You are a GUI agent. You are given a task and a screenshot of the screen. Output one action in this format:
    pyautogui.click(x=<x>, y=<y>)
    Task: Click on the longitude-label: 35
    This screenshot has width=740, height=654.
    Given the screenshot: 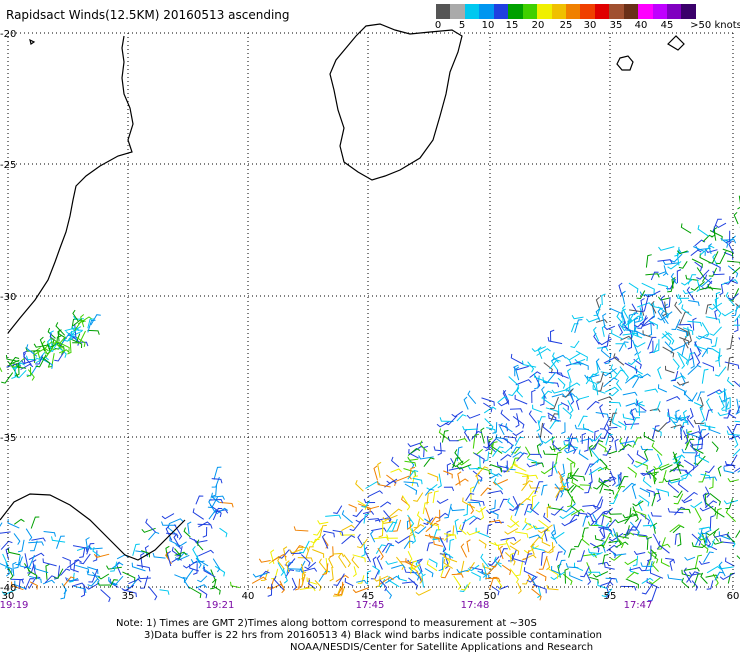 What is the action you would take?
    pyautogui.click(x=128, y=596)
    